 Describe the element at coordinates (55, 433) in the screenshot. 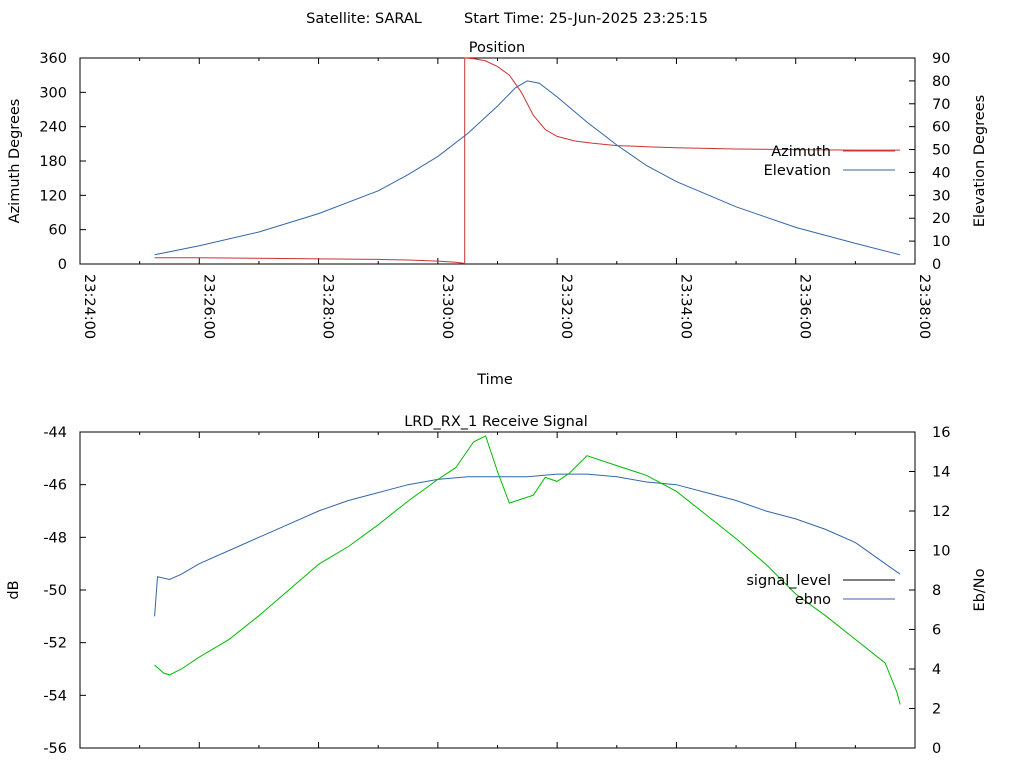

I see `signal-y-tick-label: -44` at that location.